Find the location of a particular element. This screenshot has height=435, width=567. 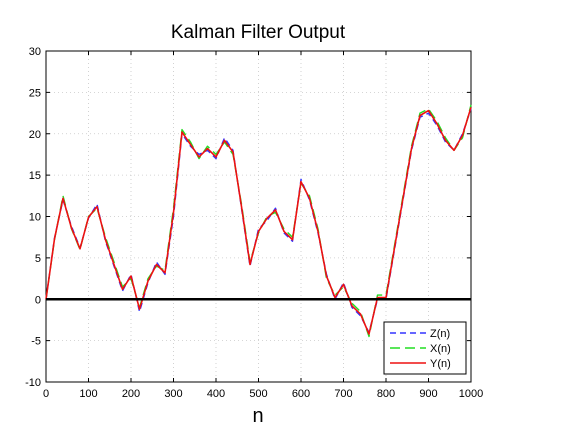

legend: Z(n) X(n) Y(n) is located at coordinates (425, 348).